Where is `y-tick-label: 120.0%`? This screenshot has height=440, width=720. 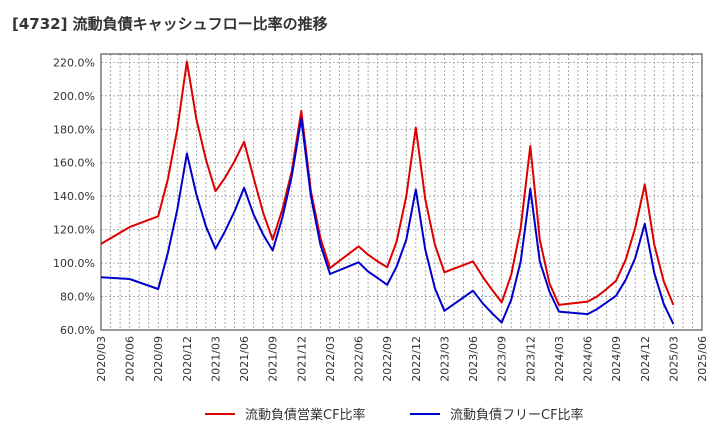
y-tick-label: 120.0% is located at coordinates (74, 230).